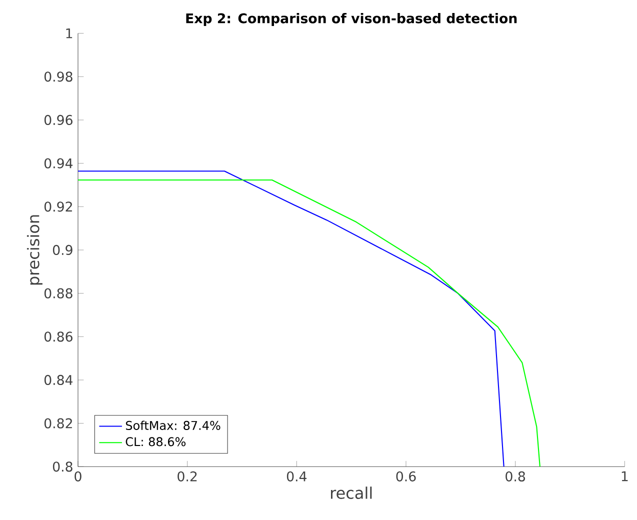 The height and width of the screenshot is (520, 637). What do you see at coordinates (516, 476) in the screenshot?
I see `x-tick-label: 0.8` at bounding box center [516, 476].